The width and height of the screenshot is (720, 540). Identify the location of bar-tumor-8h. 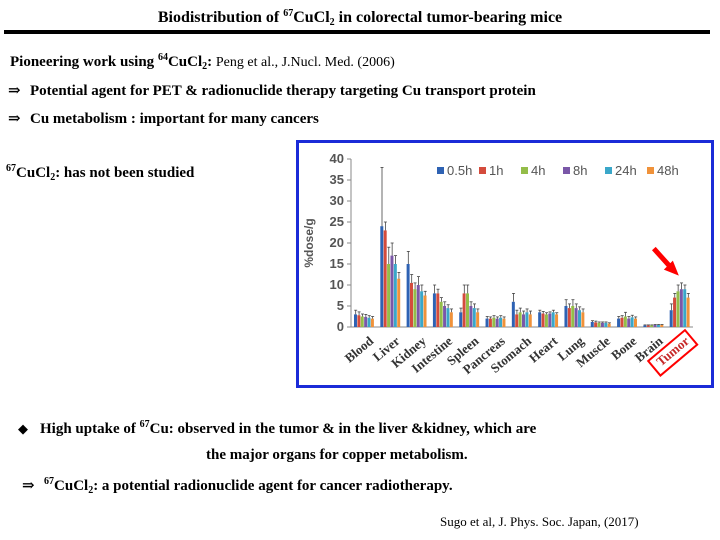
(681, 308).